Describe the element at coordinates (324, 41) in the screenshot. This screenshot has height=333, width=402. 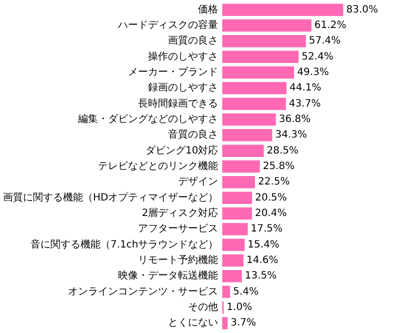
I see `data-label: 57.4%` at that location.